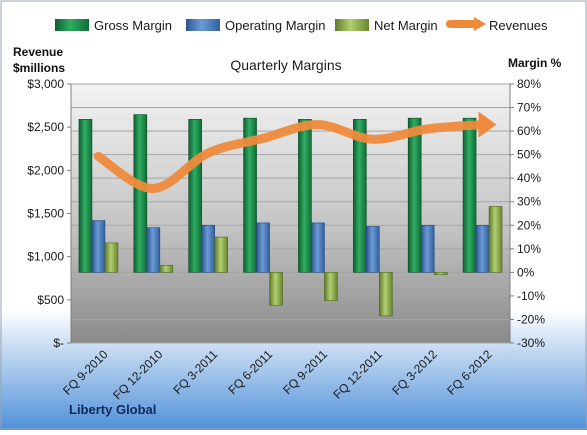  What do you see at coordinates (531, 296) in the screenshot?
I see `right-axis-tick-label: -10%` at bounding box center [531, 296].